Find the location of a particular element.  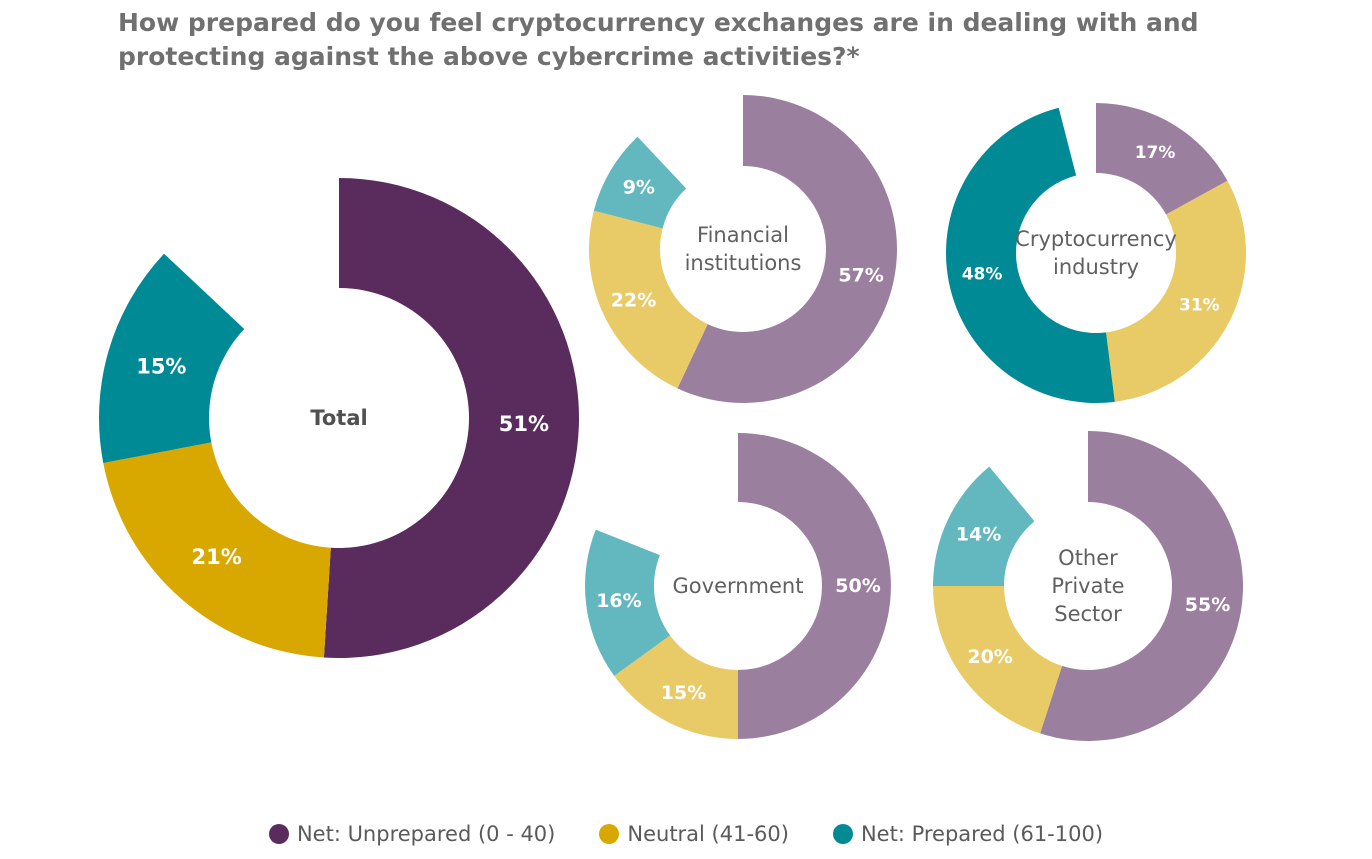

center-label-cryptocurrency-industry: industry is located at coordinates (1096, 267).